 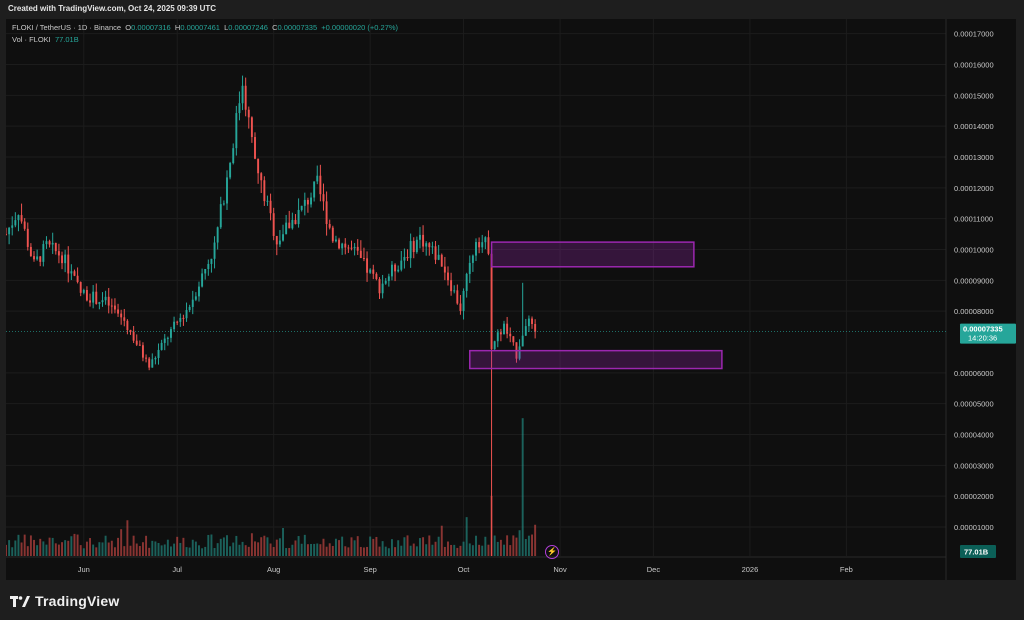 What do you see at coordinates (273, 569) in the screenshot?
I see `x-tick-label: Aug` at bounding box center [273, 569].